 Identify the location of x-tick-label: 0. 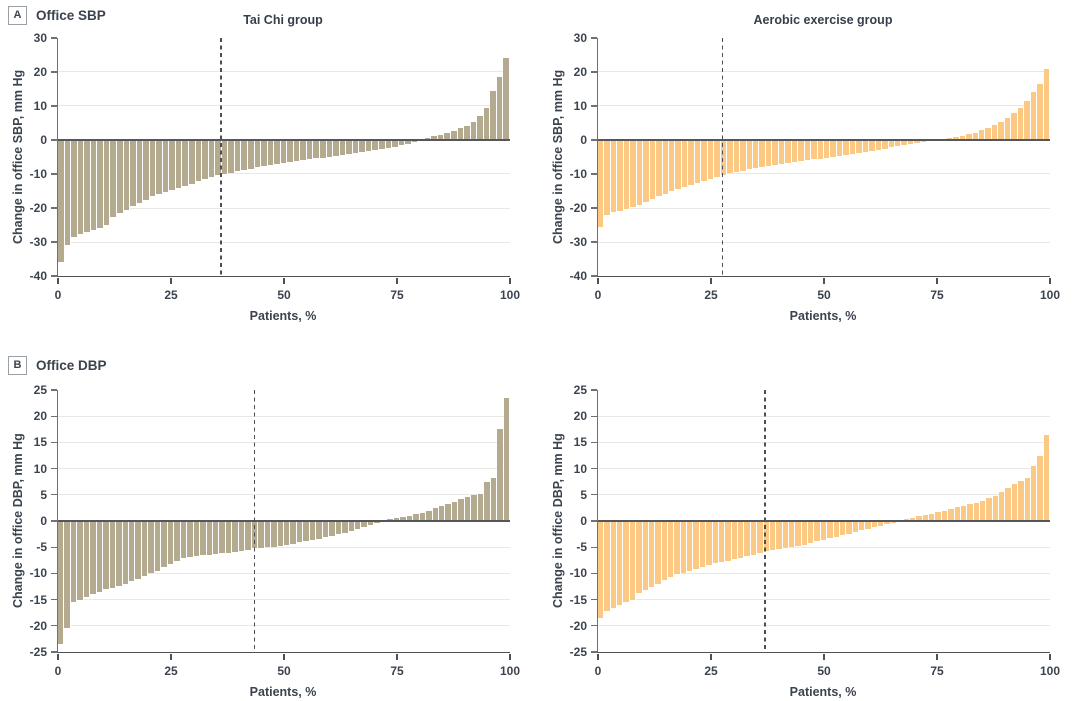
(58, 295).